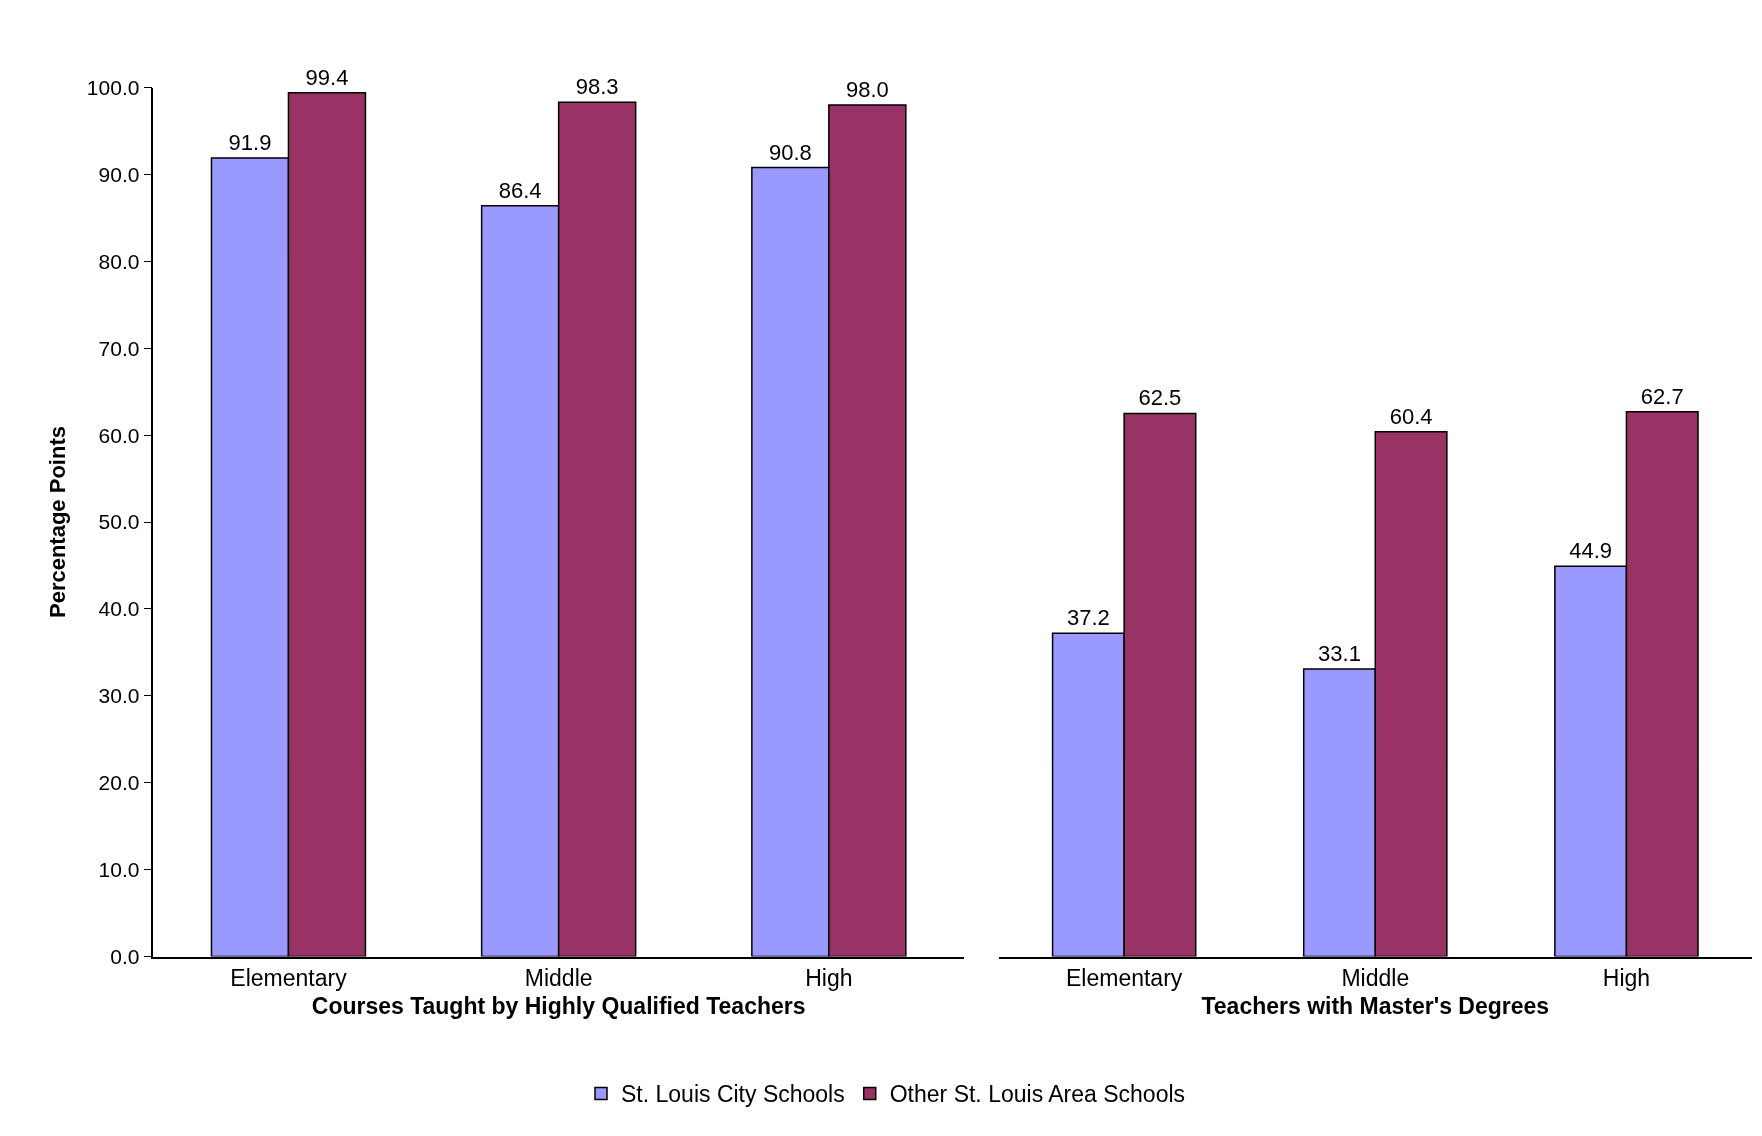 This screenshot has width=1762, height=1136. I want to click on y-tick-label: 40.0, so click(119, 609).